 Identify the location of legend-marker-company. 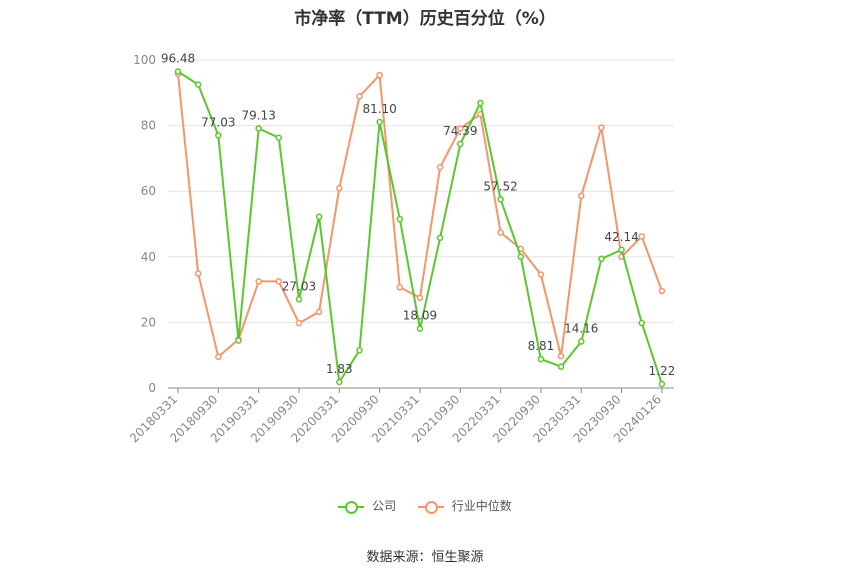
(351, 507).